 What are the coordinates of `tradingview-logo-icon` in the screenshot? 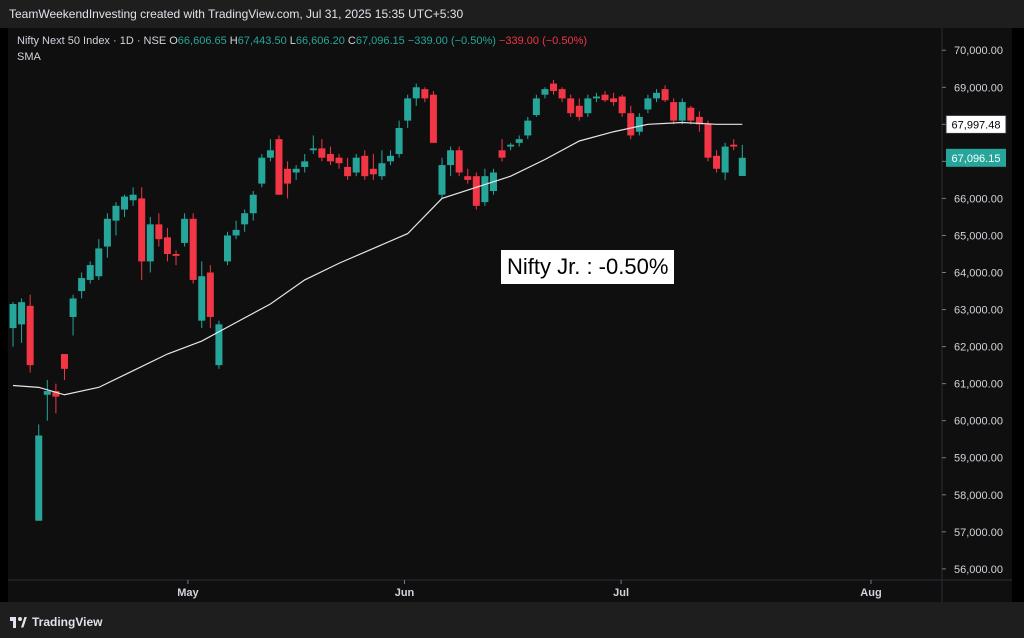 It's located at (18, 622).